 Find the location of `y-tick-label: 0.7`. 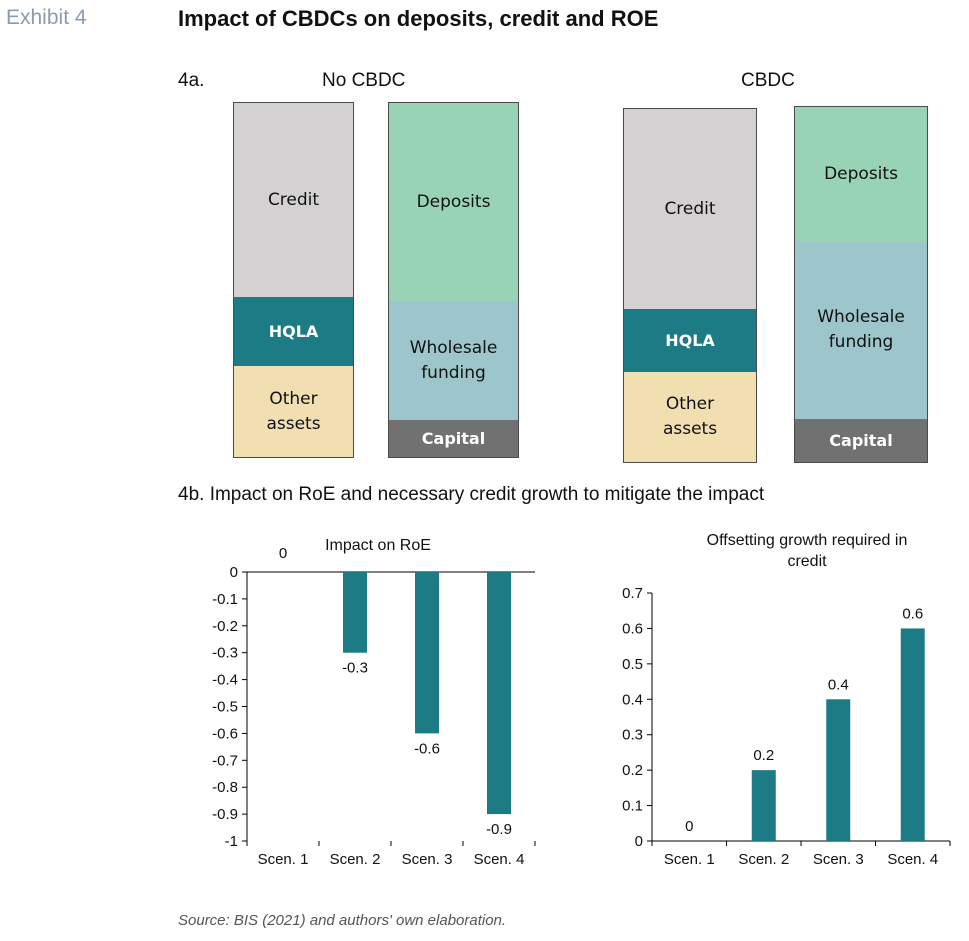

y-tick-label: 0.7 is located at coordinates (632, 593).